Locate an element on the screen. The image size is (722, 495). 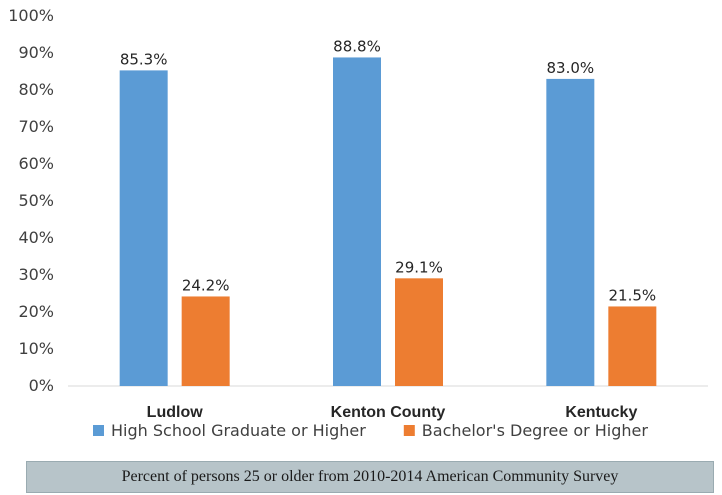
data-label: 88.8% is located at coordinates (357, 46).